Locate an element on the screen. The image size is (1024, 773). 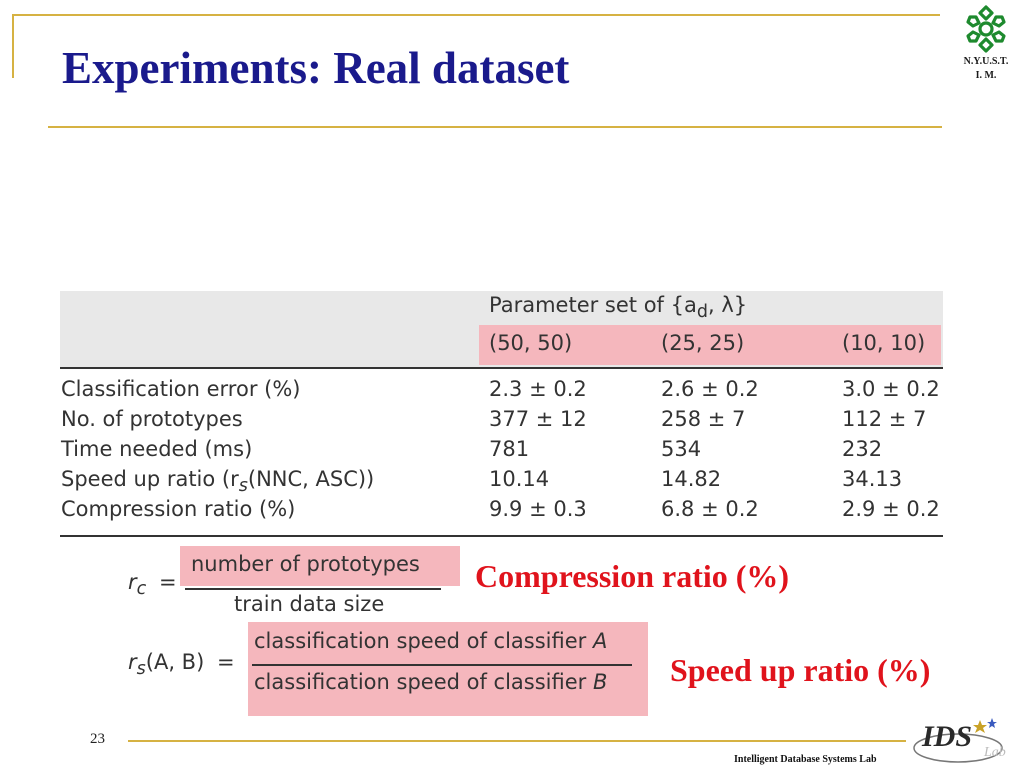
table-cell: 14.82 is located at coordinates (691, 479).